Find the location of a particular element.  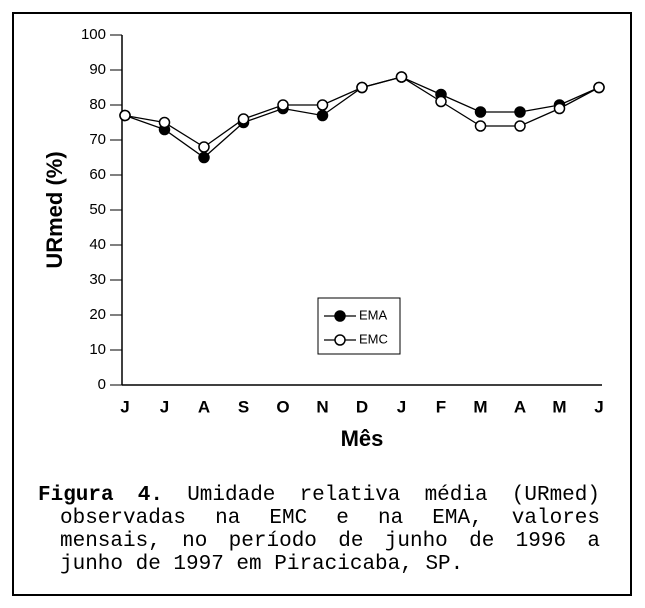

legend-label: EMC is located at coordinates (373, 338).